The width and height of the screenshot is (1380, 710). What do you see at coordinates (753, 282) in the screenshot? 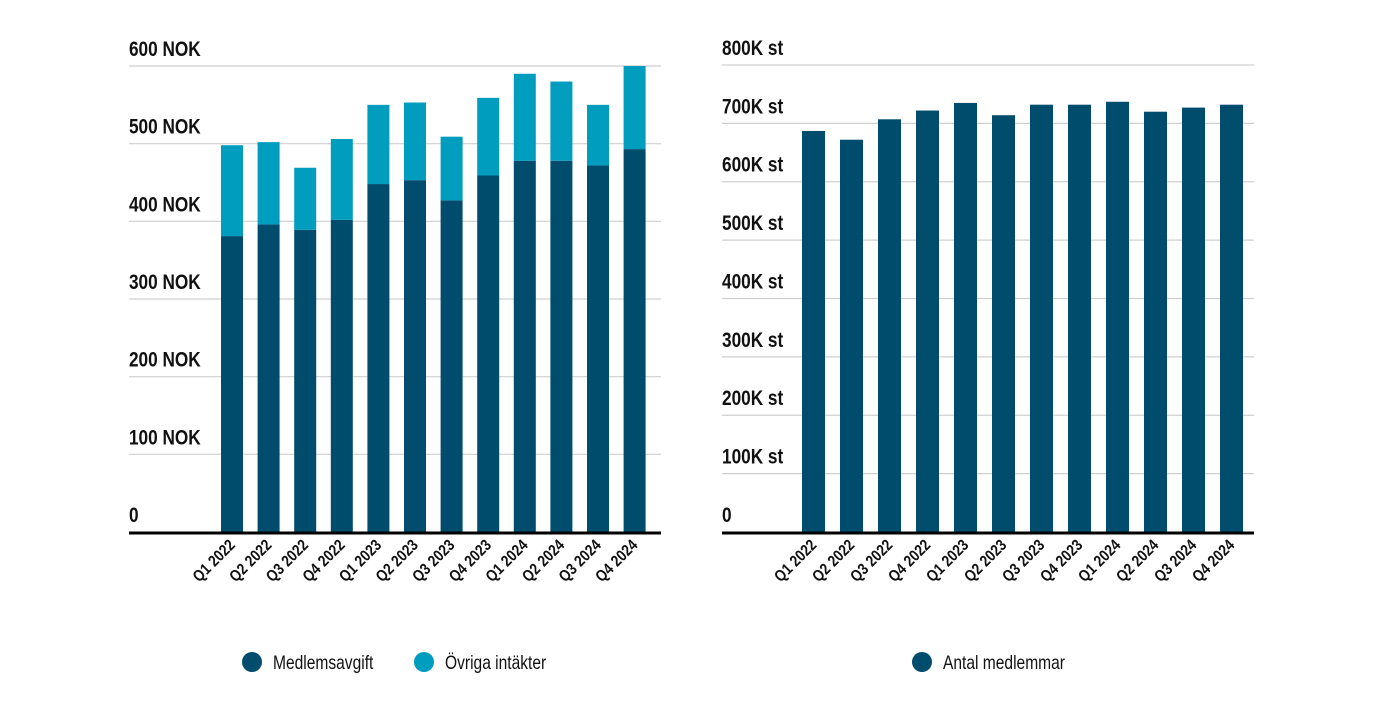
I see `y-tick-label: 400K st` at bounding box center [753, 282].